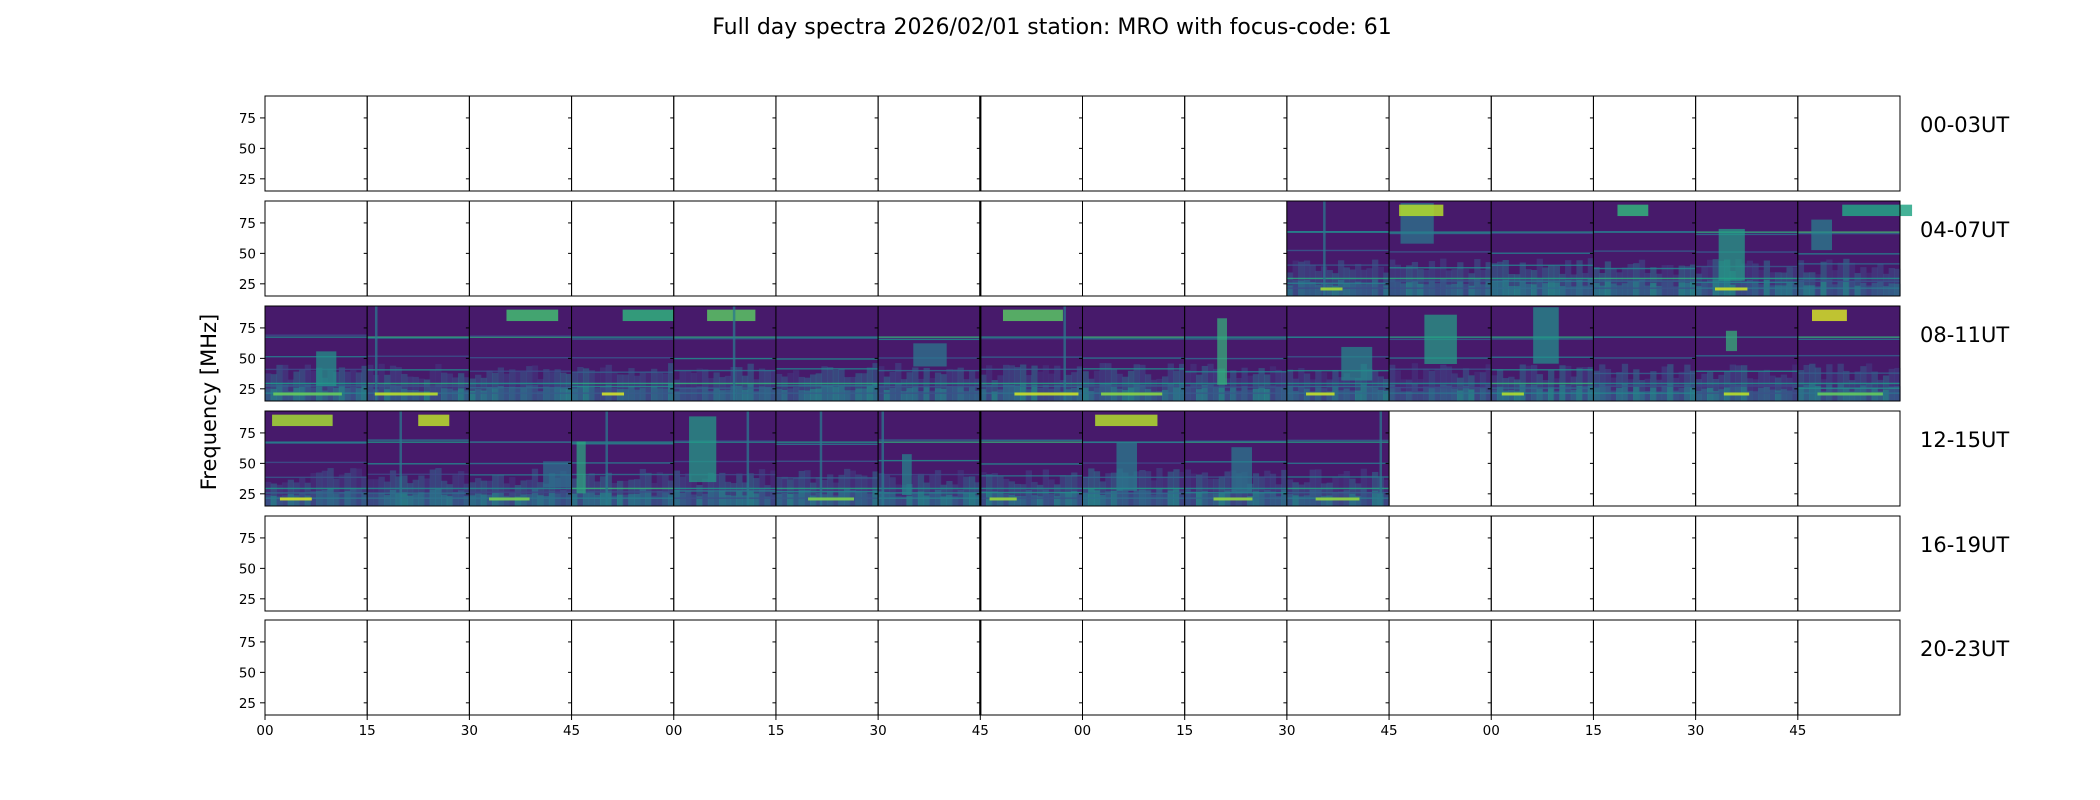 This screenshot has height=800, width=2100. I want to click on bright-streak, so click(406, 394).